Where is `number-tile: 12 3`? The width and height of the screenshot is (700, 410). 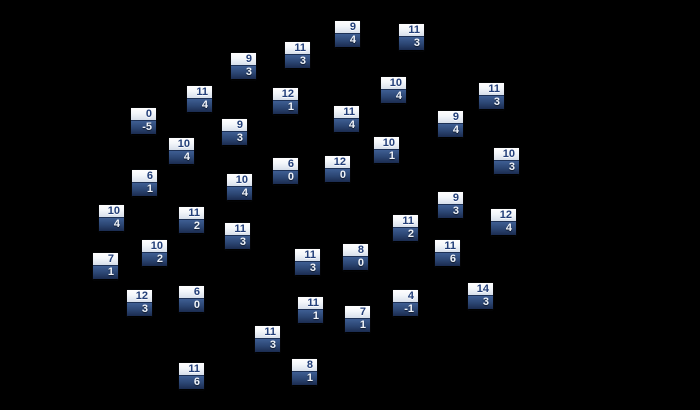 number-tile: 12 3 is located at coordinates (139, 303).